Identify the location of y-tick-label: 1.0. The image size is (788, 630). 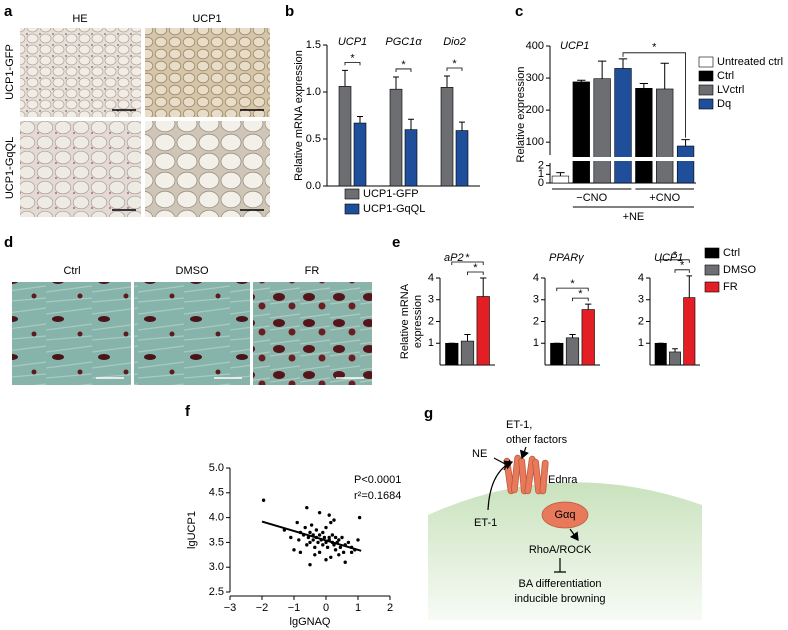
(313, 92).